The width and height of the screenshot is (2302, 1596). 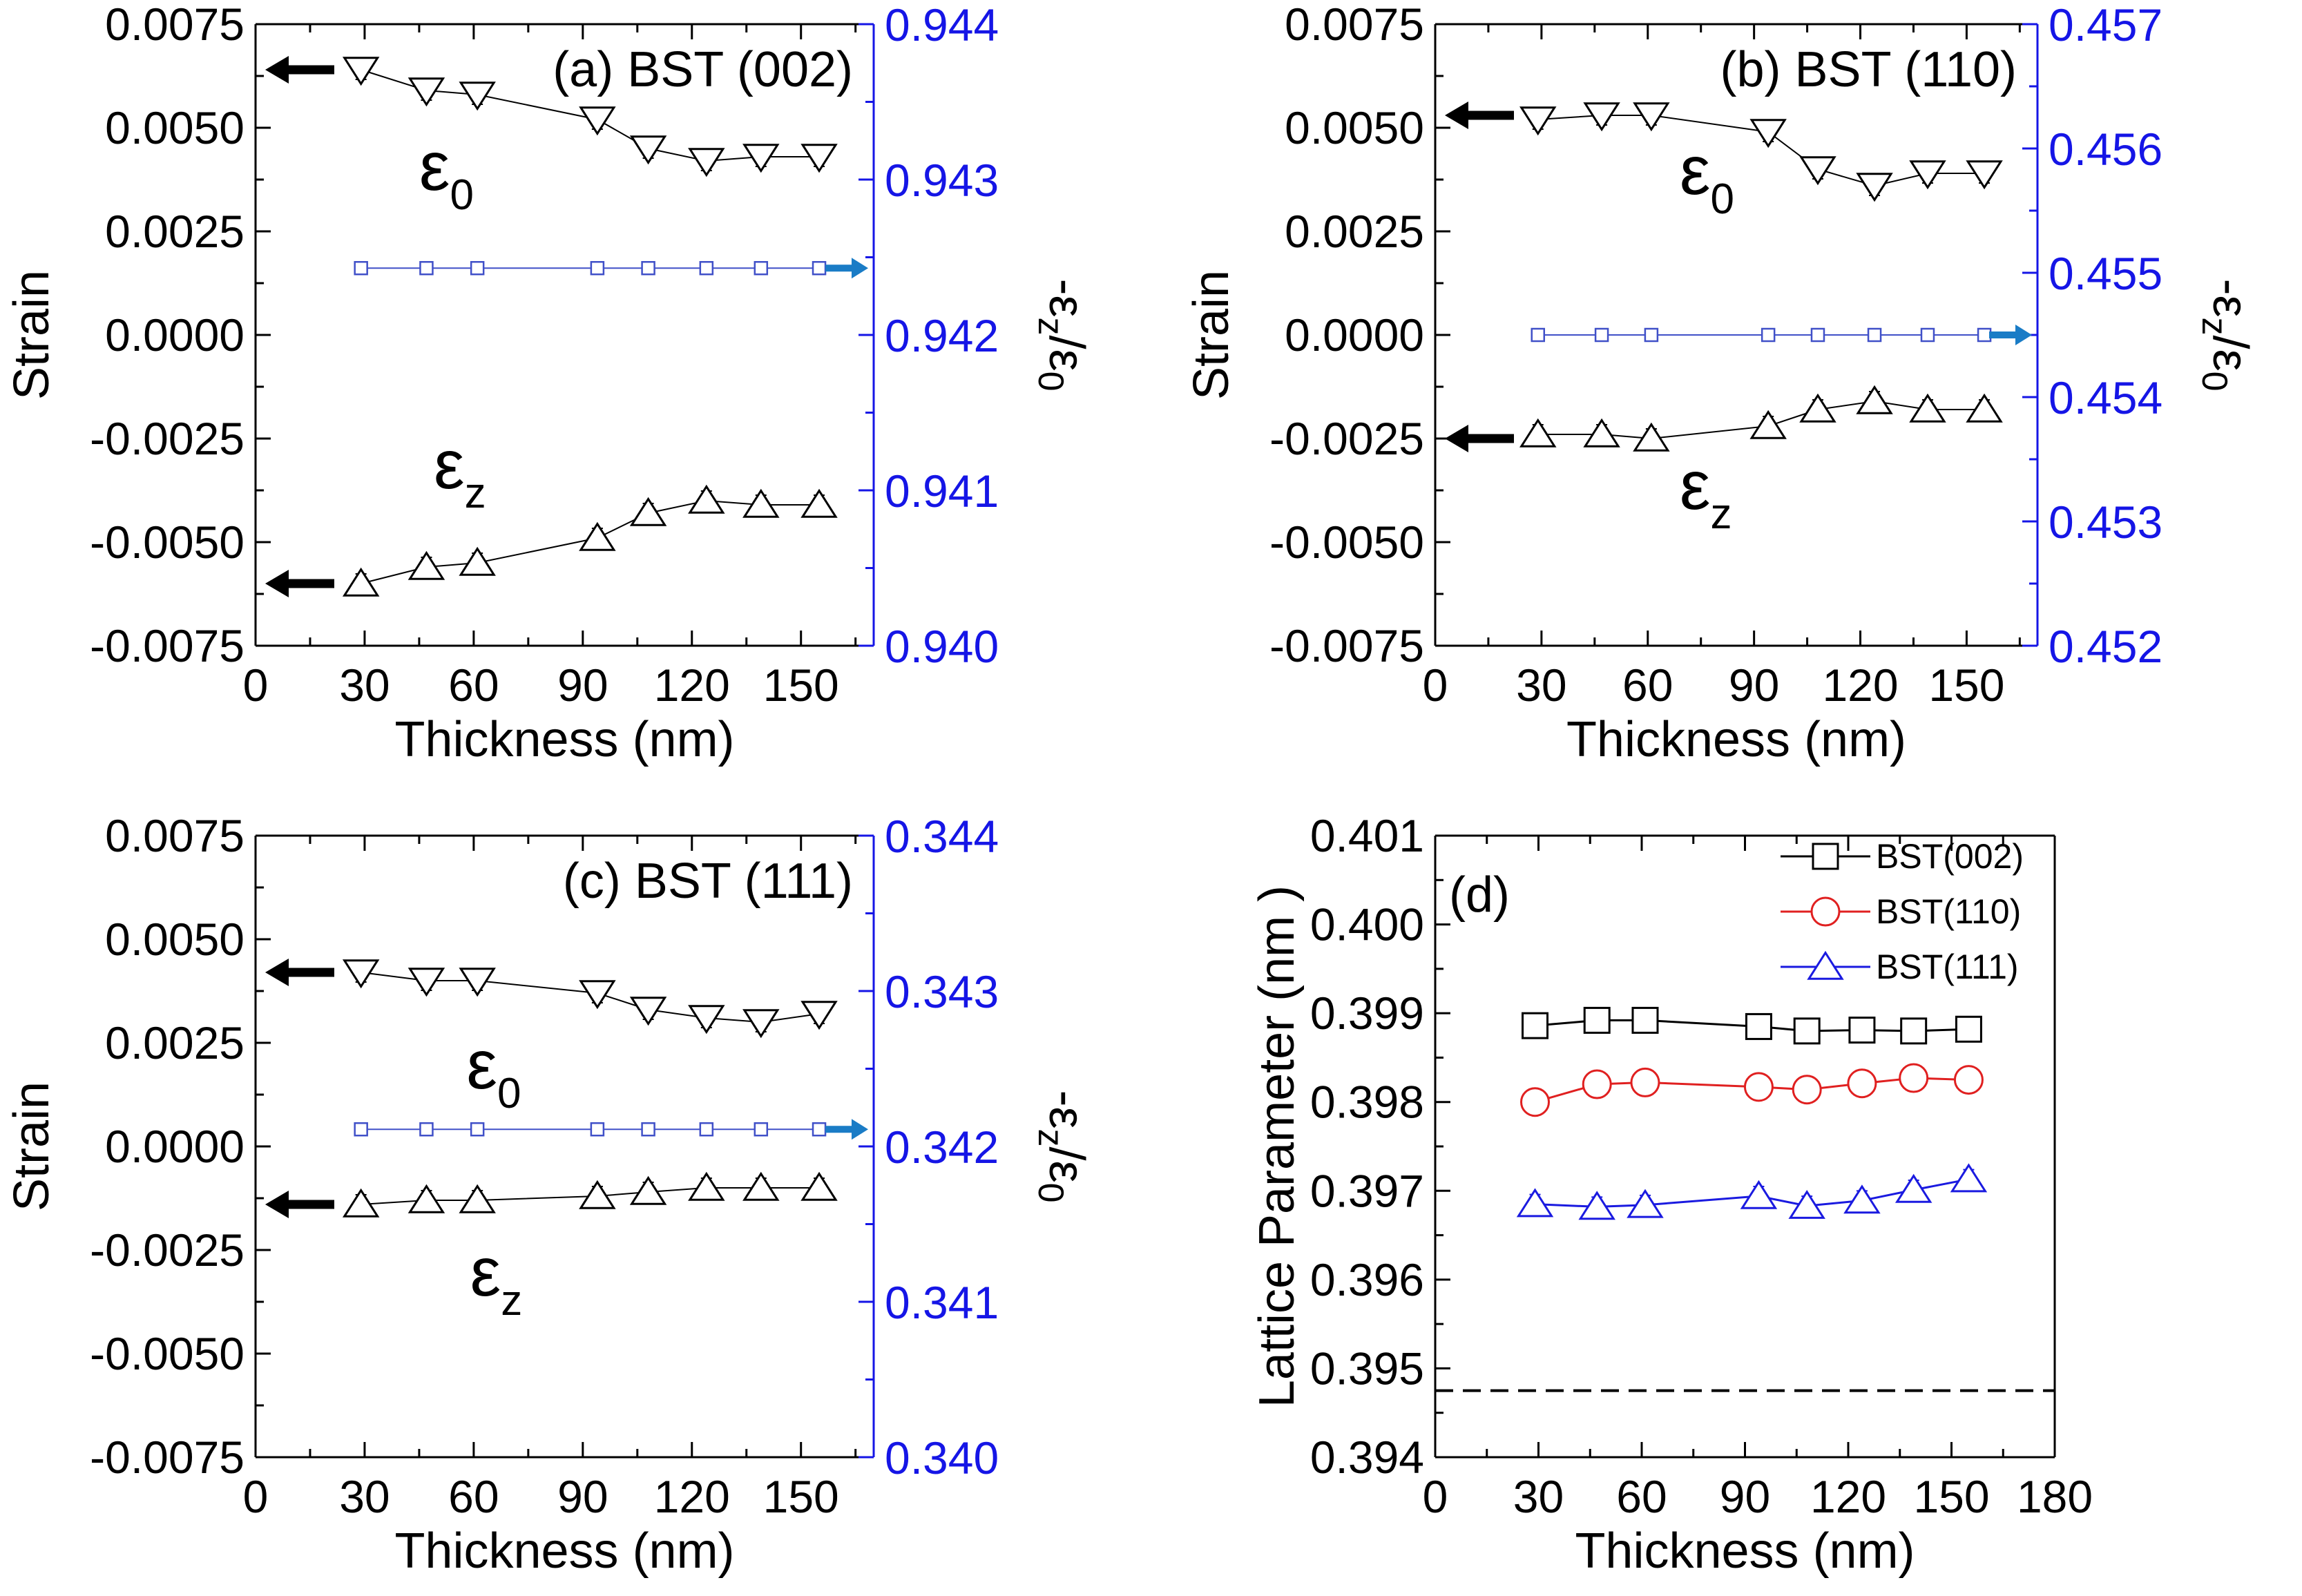 I want to click on epsilon-subscript: z, so click(x=475, y=493).